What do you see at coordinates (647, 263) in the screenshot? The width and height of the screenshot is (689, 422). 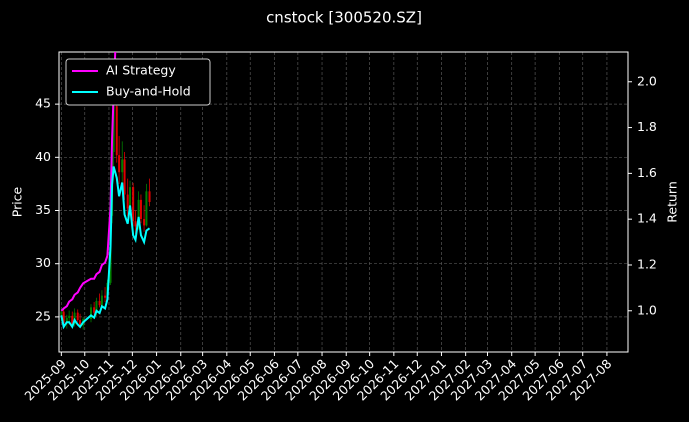 I see `y2-tick-label: 1.2` at bounding box center [647, 263].